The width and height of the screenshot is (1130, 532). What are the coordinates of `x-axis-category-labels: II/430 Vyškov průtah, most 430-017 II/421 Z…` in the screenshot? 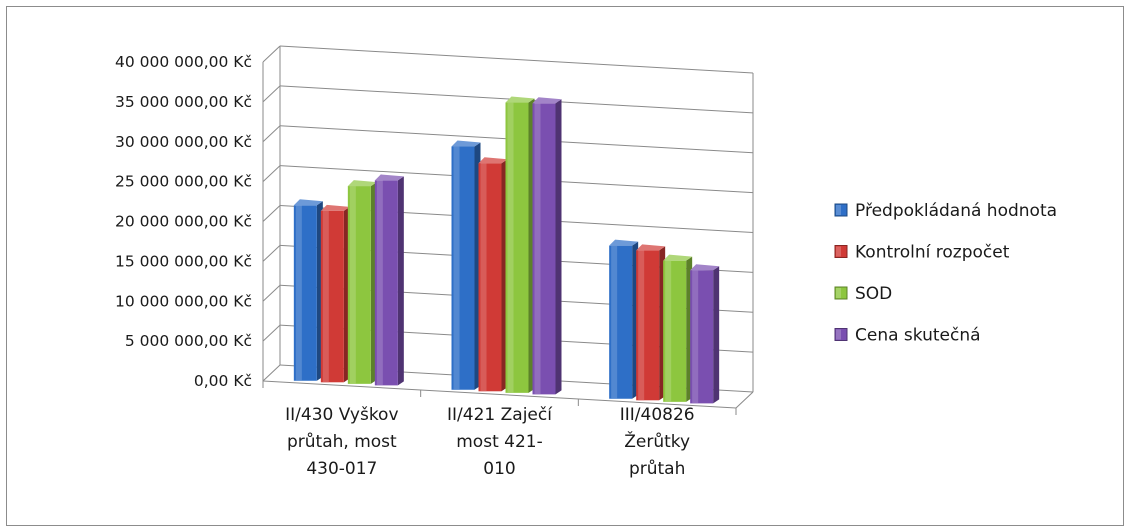 It's located at (489, 442).